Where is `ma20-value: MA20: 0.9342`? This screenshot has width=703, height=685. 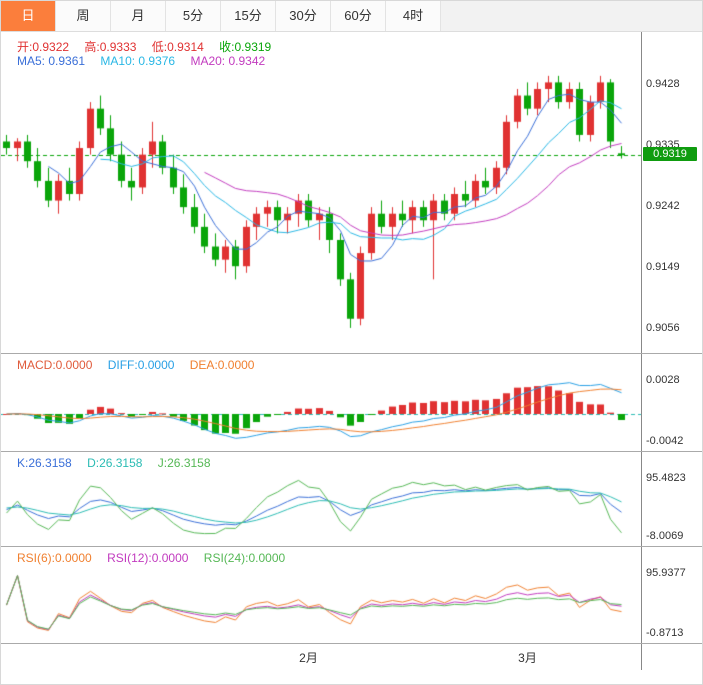 ma20-value: MA20: 0.9342 is located at coordinates (228, 61).